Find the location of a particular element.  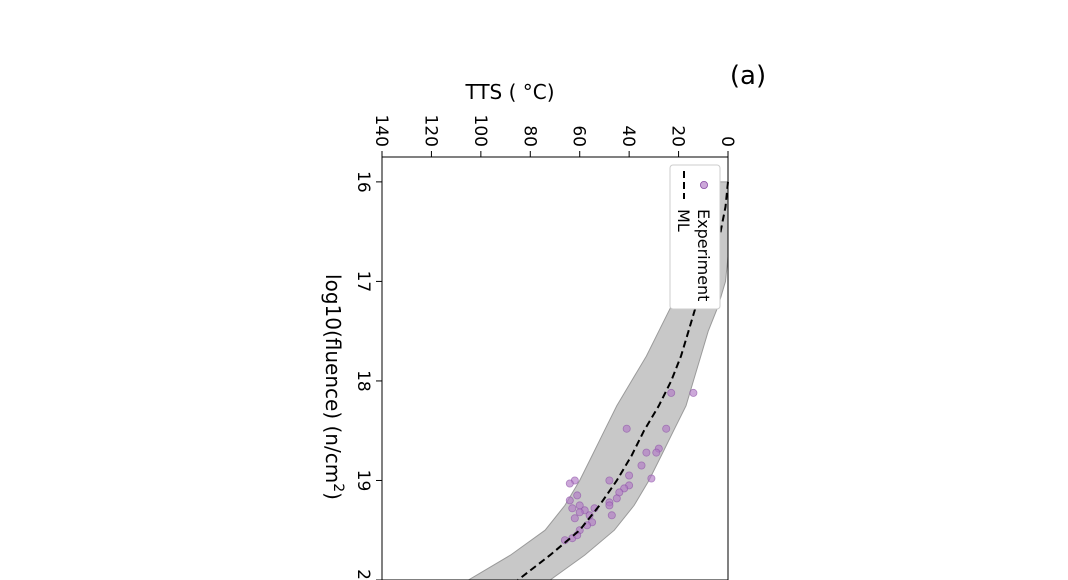

y-tick-label: 60 is located at coordinates (579, 136).